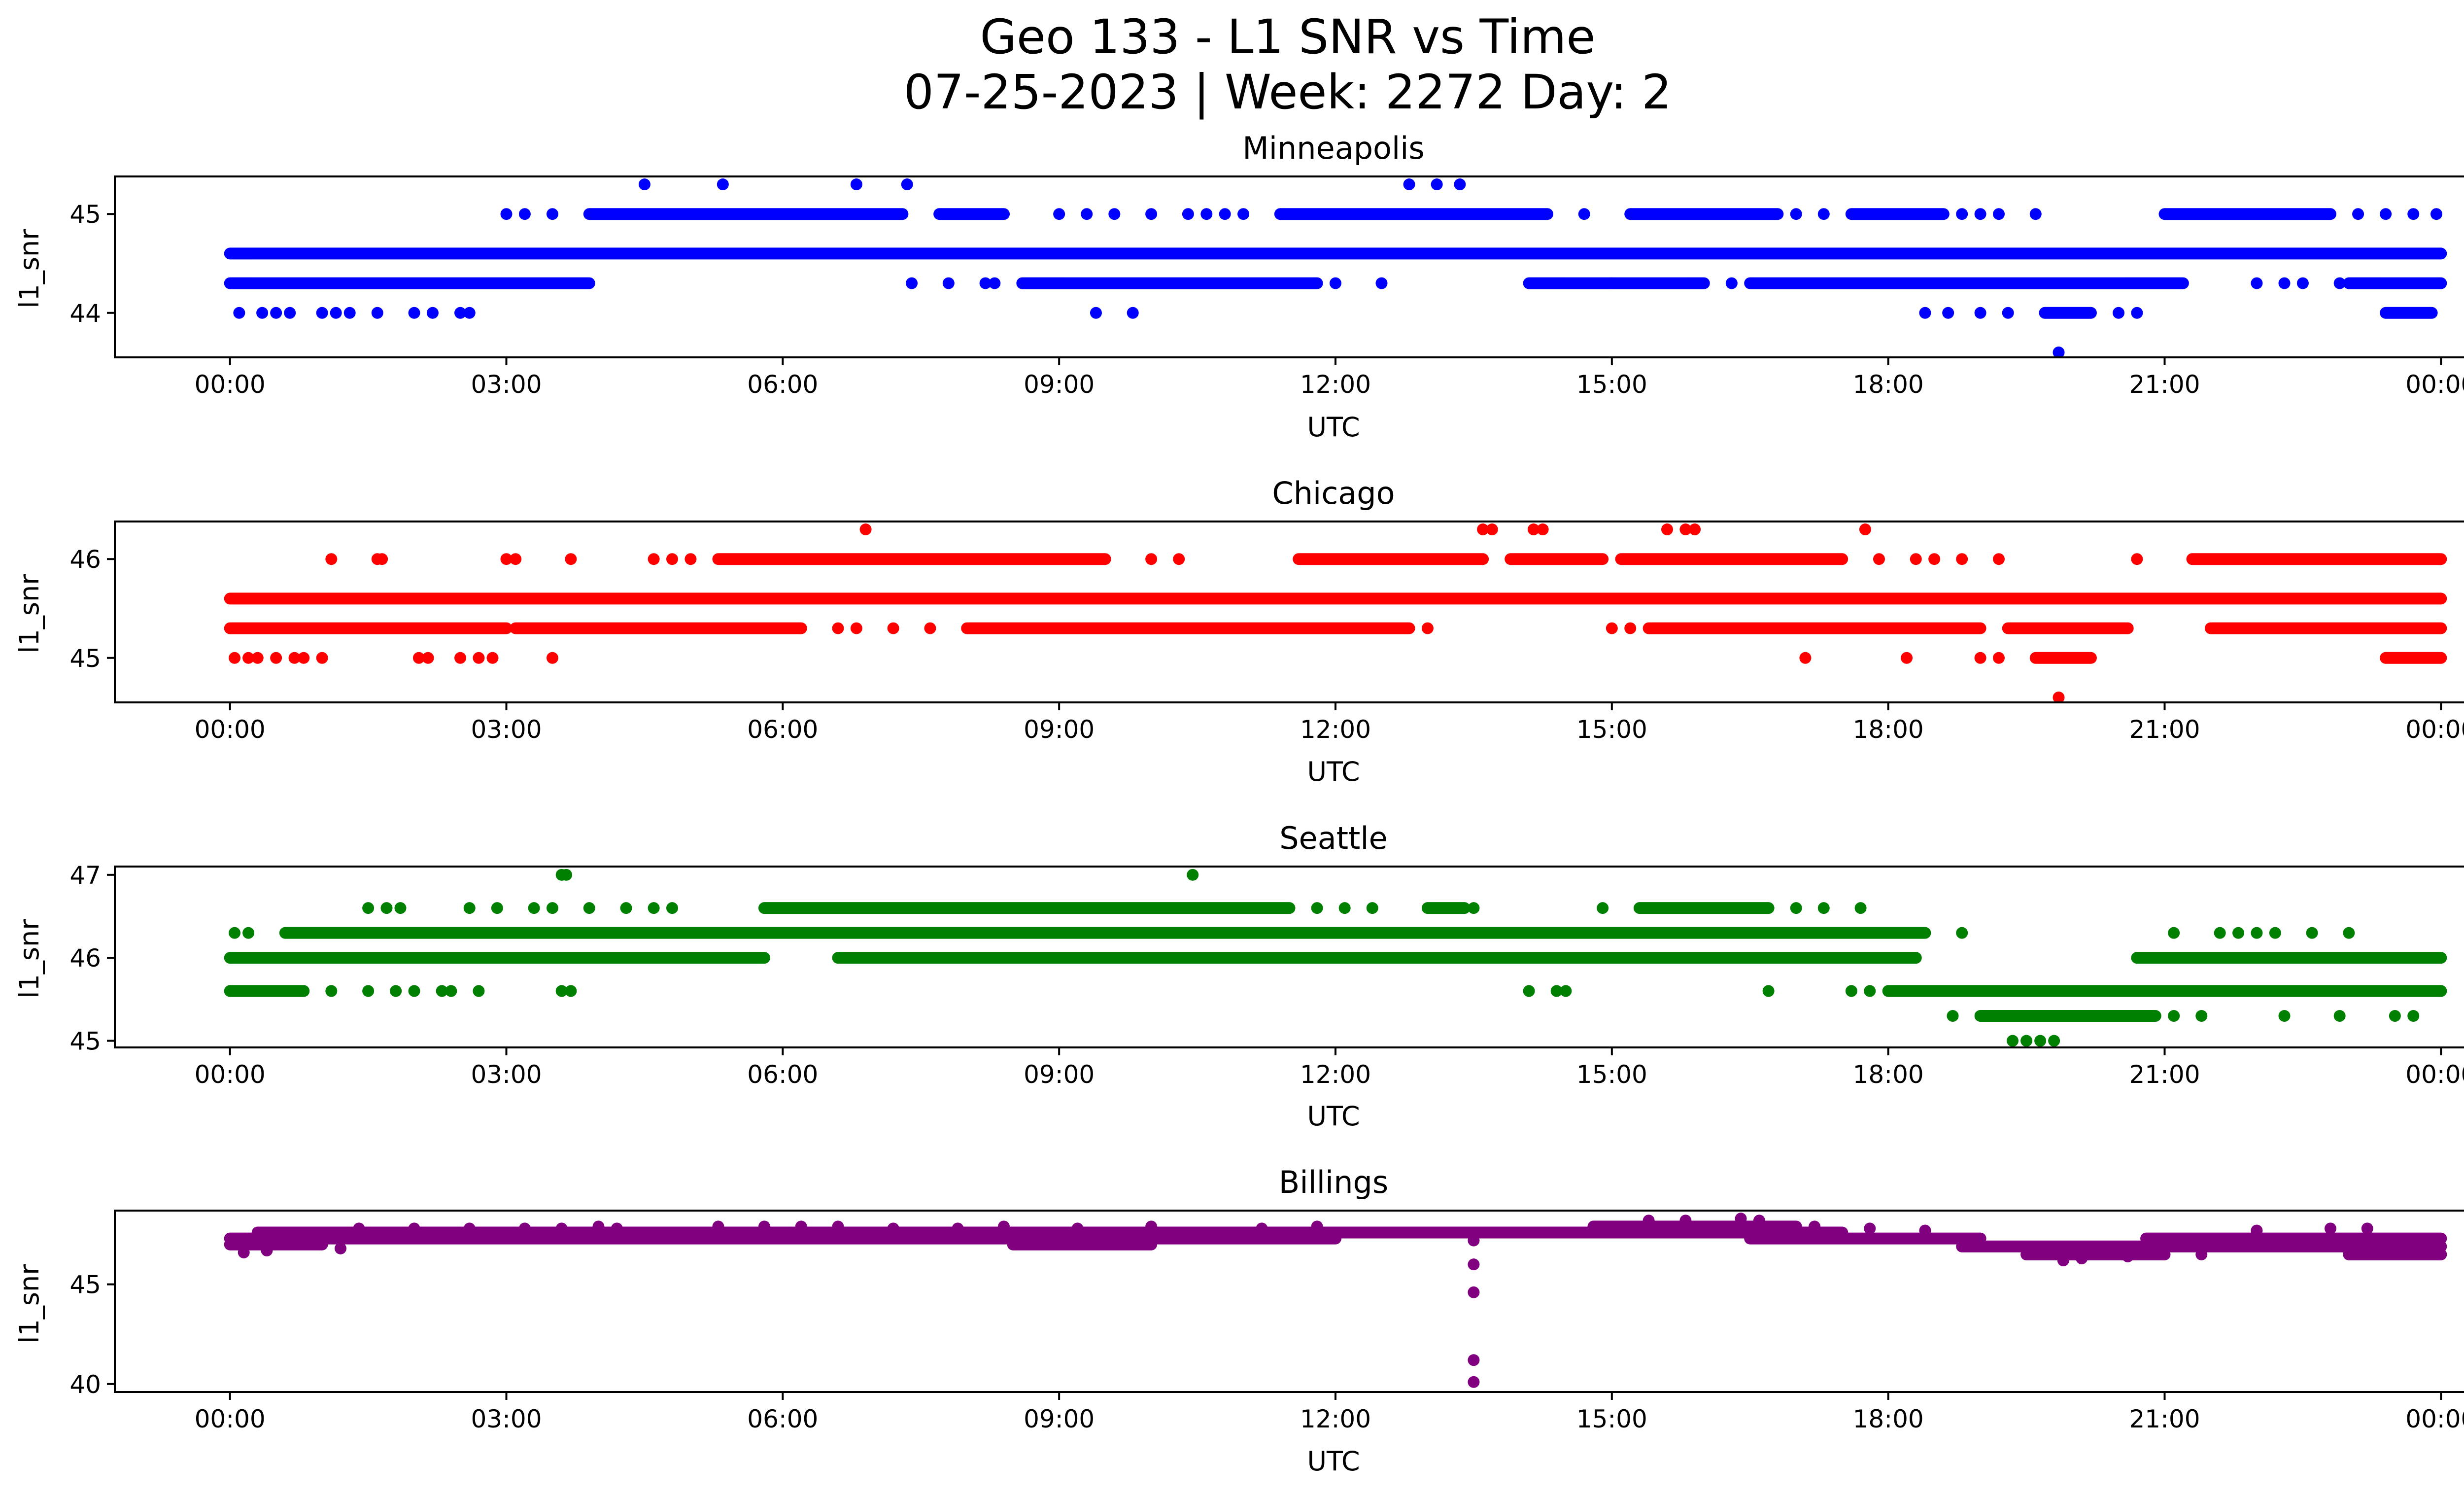  What do you see at coordinates (1611, 1074) in the screenshot?
I see `x-tick-label: 15:00` at bounding box center [1611, 1074].